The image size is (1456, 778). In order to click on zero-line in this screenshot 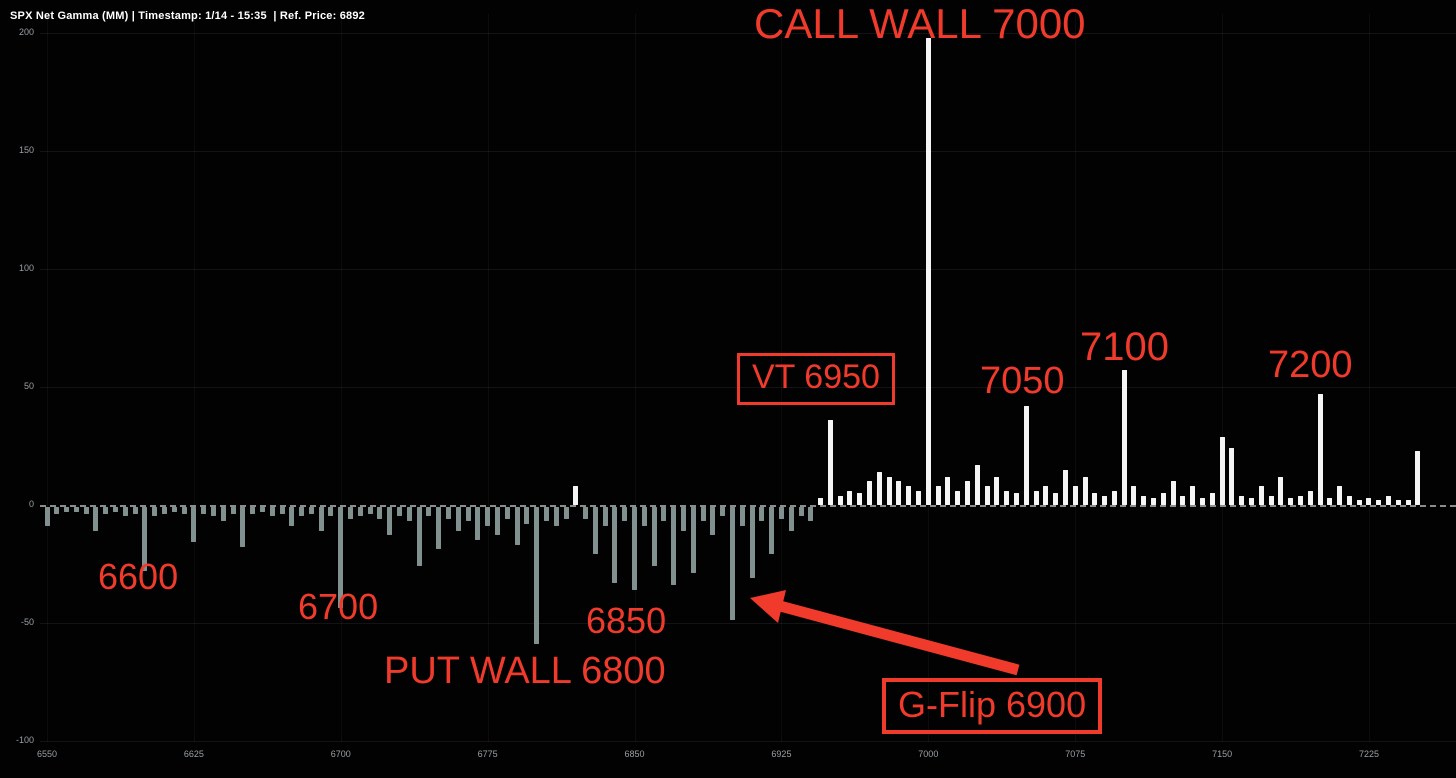, I will do `click(748, 506)`.